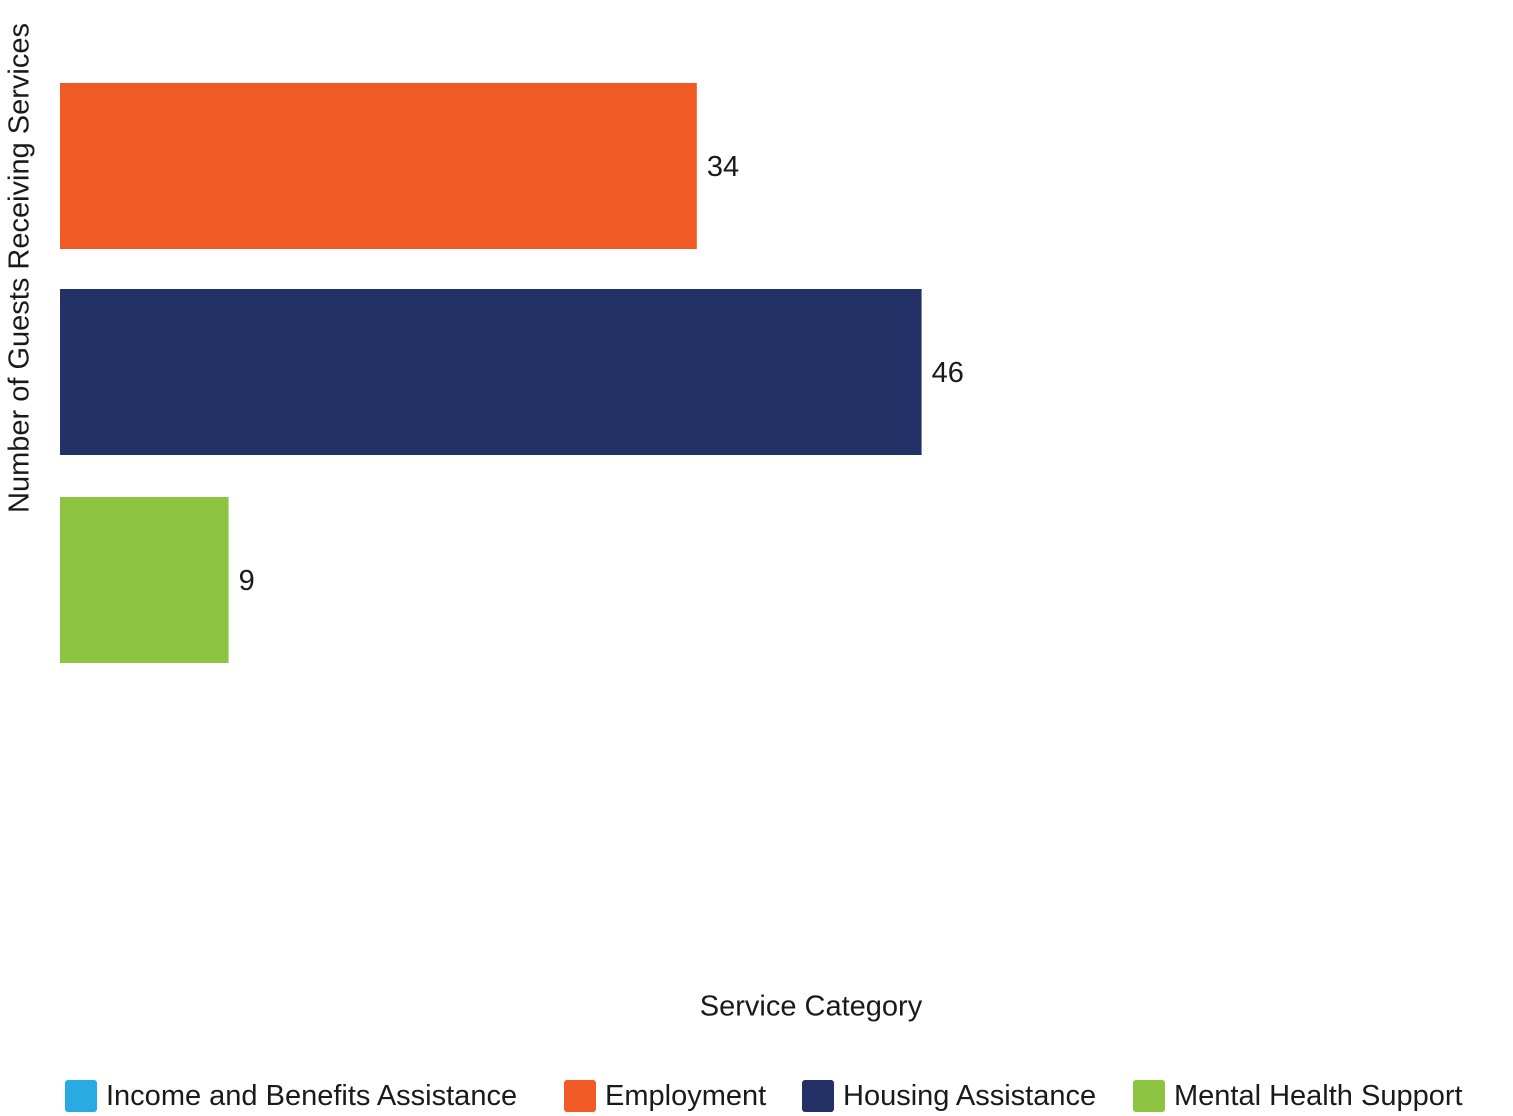 This screenshot has height=1116, width=1513. Describe the element at coordinates (811, 1006) in the screenshot. I see `x-axis-label: Service Category` at that location.